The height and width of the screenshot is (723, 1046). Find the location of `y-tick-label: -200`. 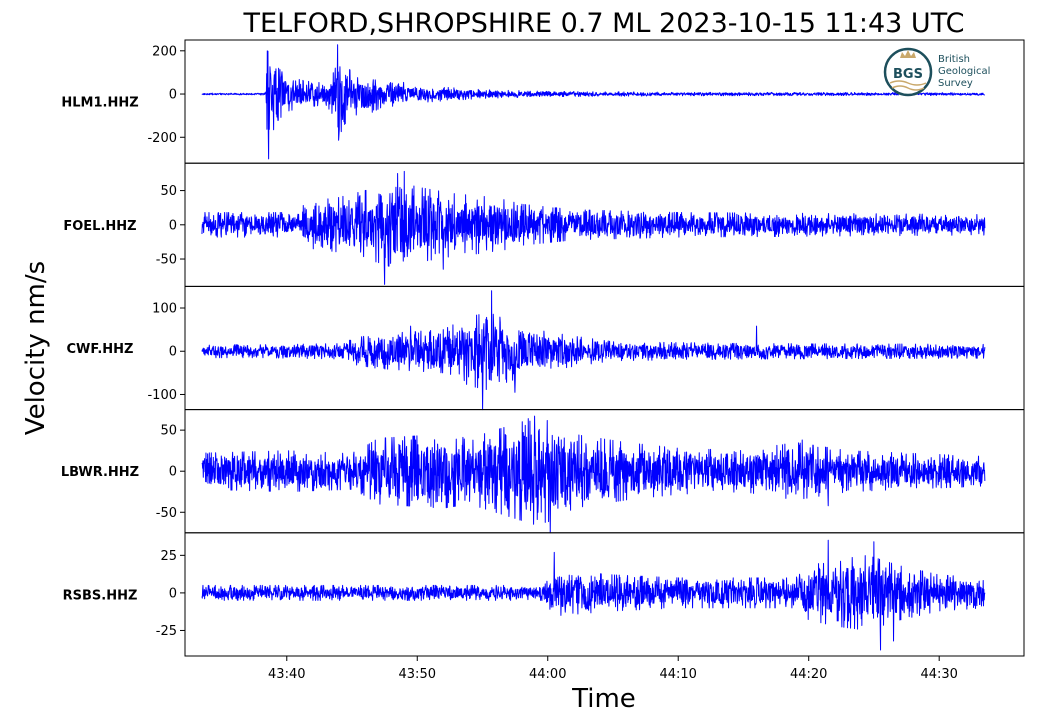

y-tick-label: -200 is located at coordinates (162, 138).